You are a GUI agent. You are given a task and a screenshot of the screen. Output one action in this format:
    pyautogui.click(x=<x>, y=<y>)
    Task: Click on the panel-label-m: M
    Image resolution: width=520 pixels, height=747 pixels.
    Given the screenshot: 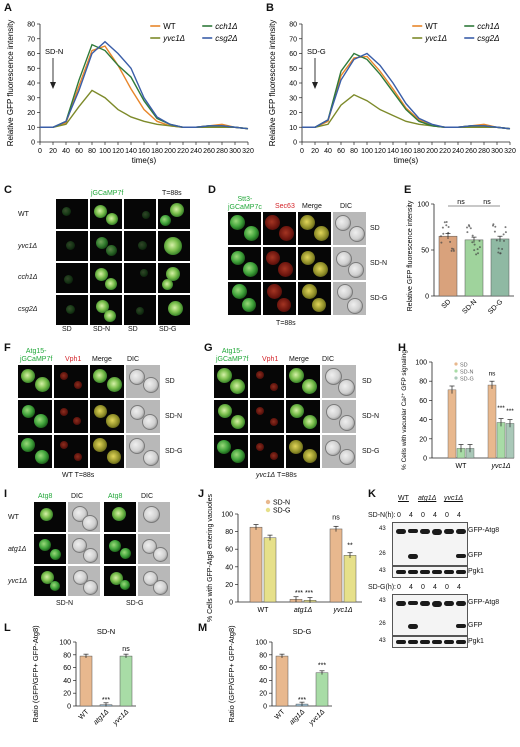 What is the action you would take?
    pyautogui.click(x=203, y=628)
    